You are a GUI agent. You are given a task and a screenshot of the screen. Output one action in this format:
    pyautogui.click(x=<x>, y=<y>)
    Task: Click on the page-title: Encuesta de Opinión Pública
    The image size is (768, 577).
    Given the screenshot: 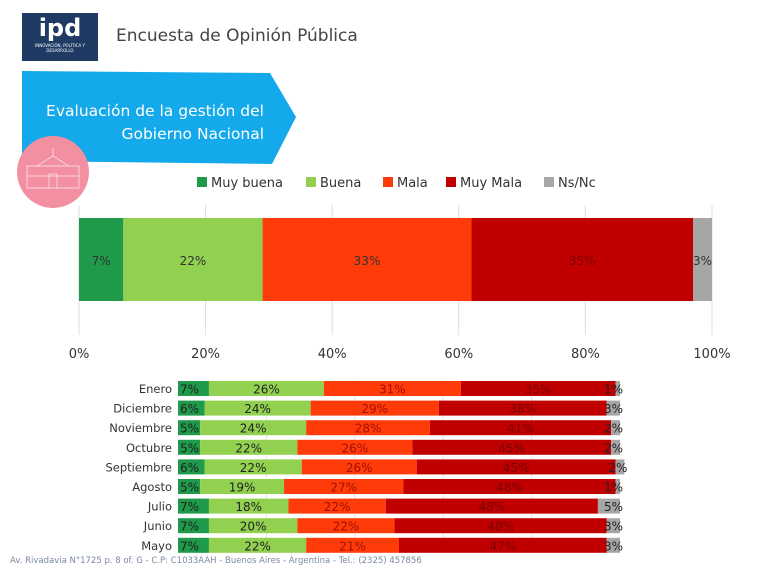 What is the action you would take?
    pyautogui.click(x=237, y=36)
    